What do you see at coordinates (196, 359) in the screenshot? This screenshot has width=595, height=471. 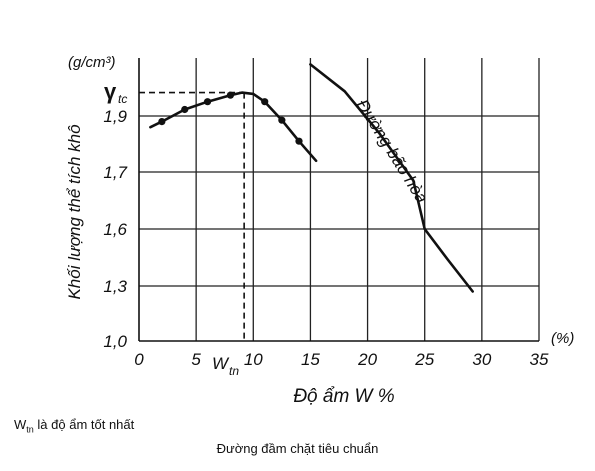 I see `x-tick-label: 5` at bounding box center [196, 359].